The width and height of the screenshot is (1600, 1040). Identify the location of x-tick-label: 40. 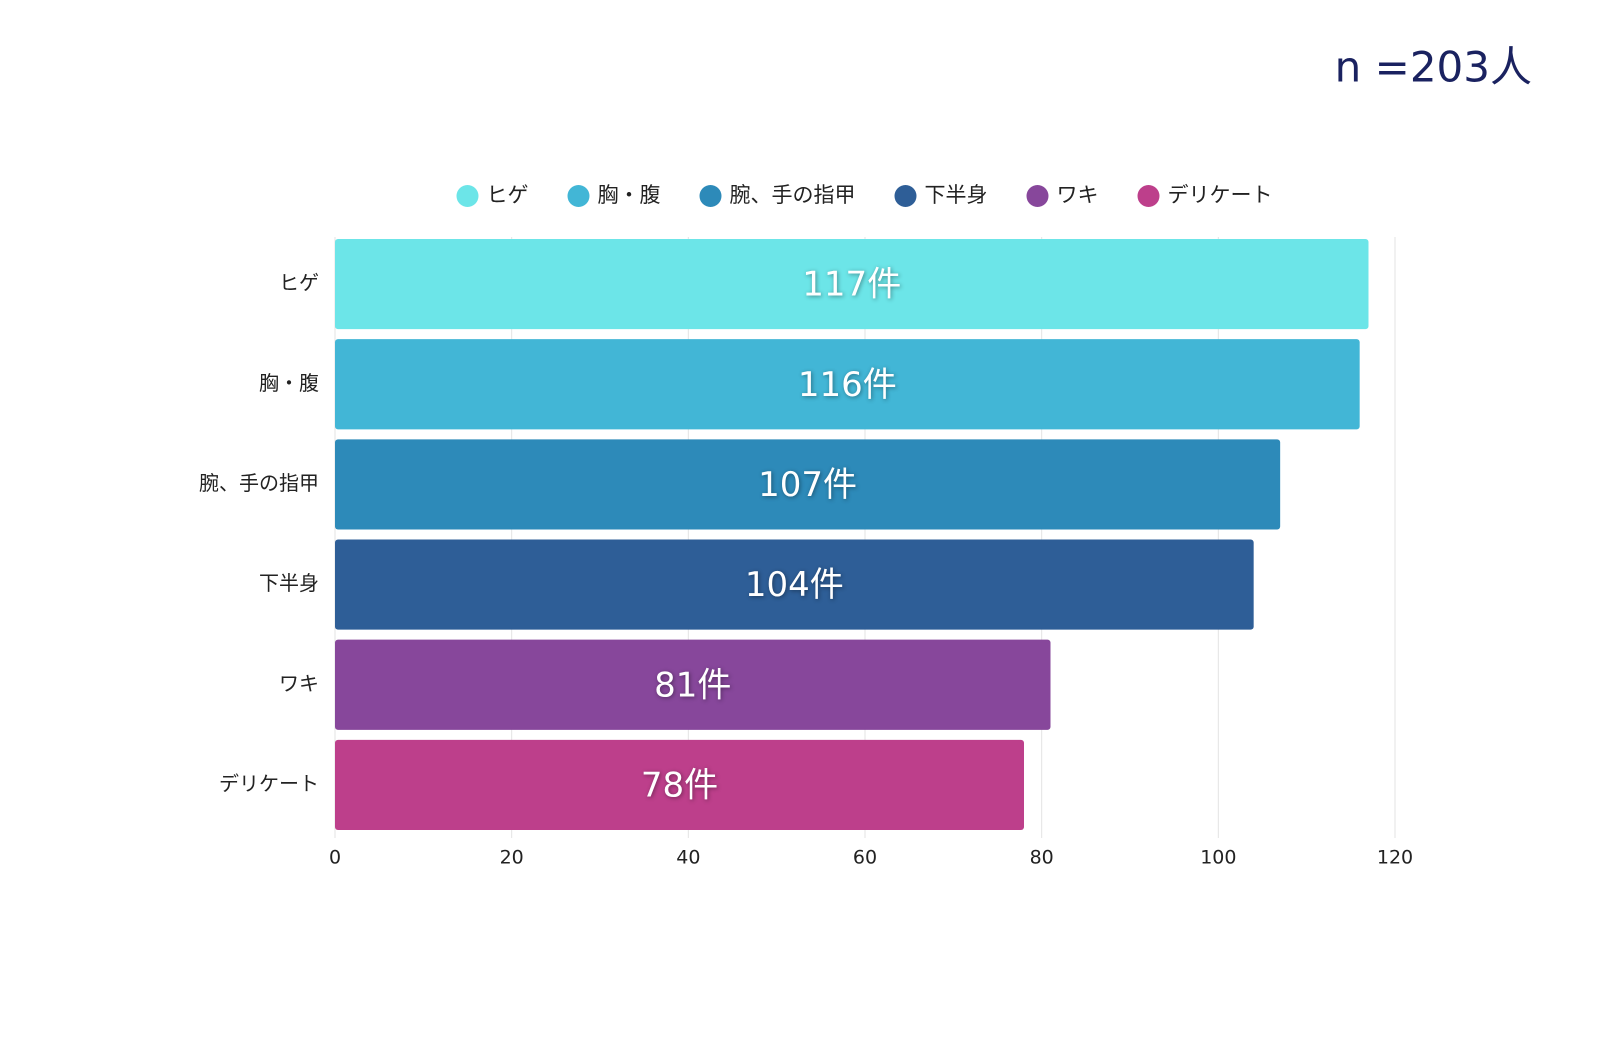
(688, 858).